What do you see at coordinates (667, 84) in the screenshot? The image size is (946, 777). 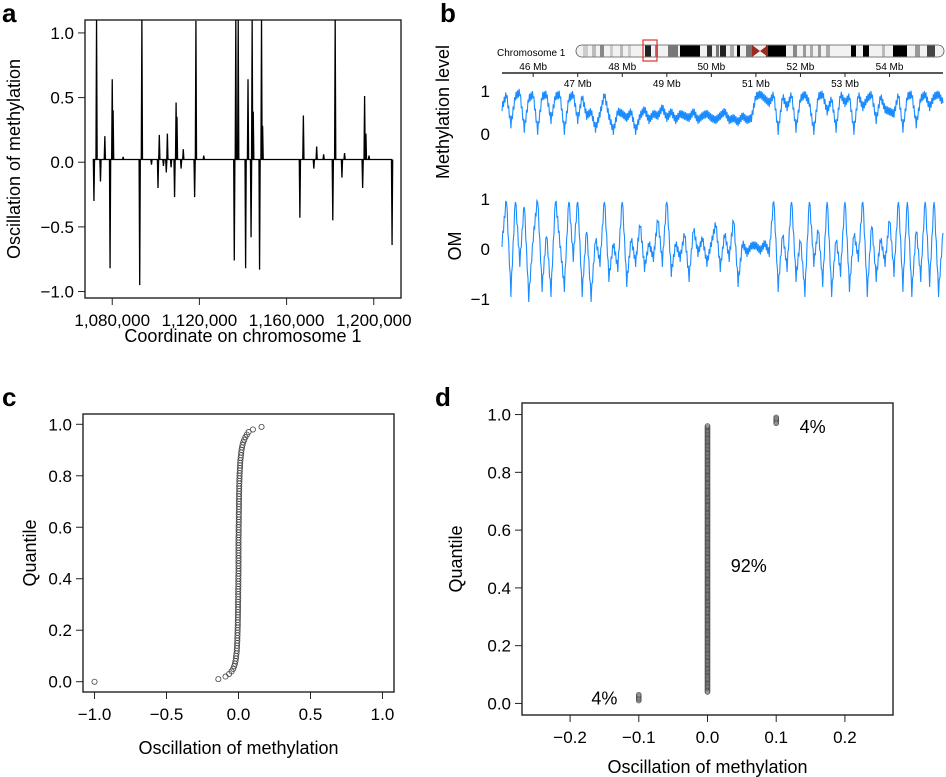 I see `mb-tick-label: 49 Mb` at bounding box center [667, 84].